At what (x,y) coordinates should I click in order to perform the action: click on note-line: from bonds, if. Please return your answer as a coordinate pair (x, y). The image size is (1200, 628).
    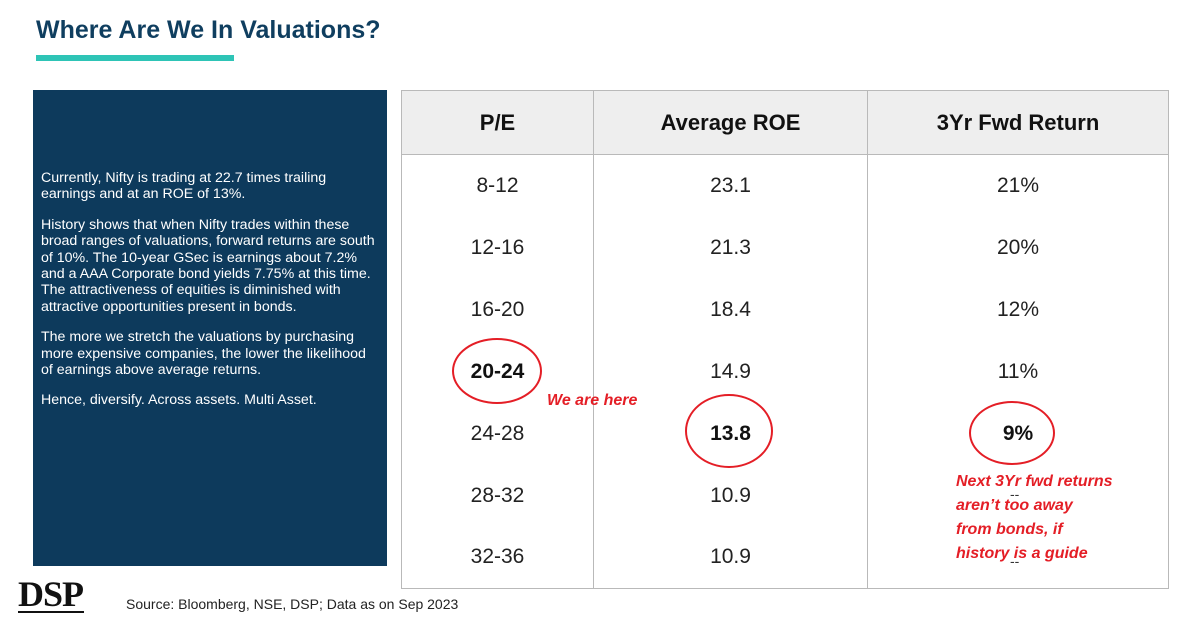
    Looking at the image, I should click on (1009, 529).